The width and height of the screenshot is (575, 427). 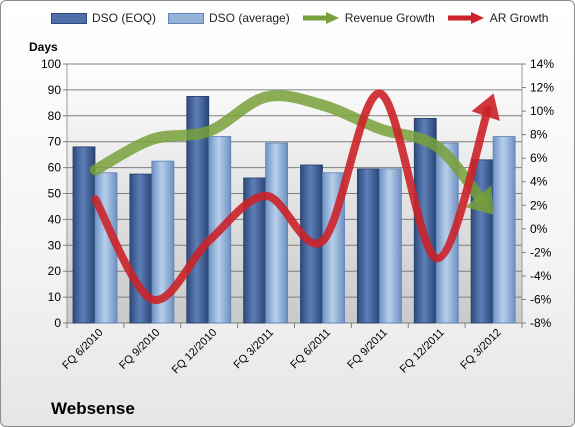 What do you see at coordinates (367, 349) in the screenshot?
I see `x-axis-tick-label: FQ 9/2011` at bounding box center [367, 349].